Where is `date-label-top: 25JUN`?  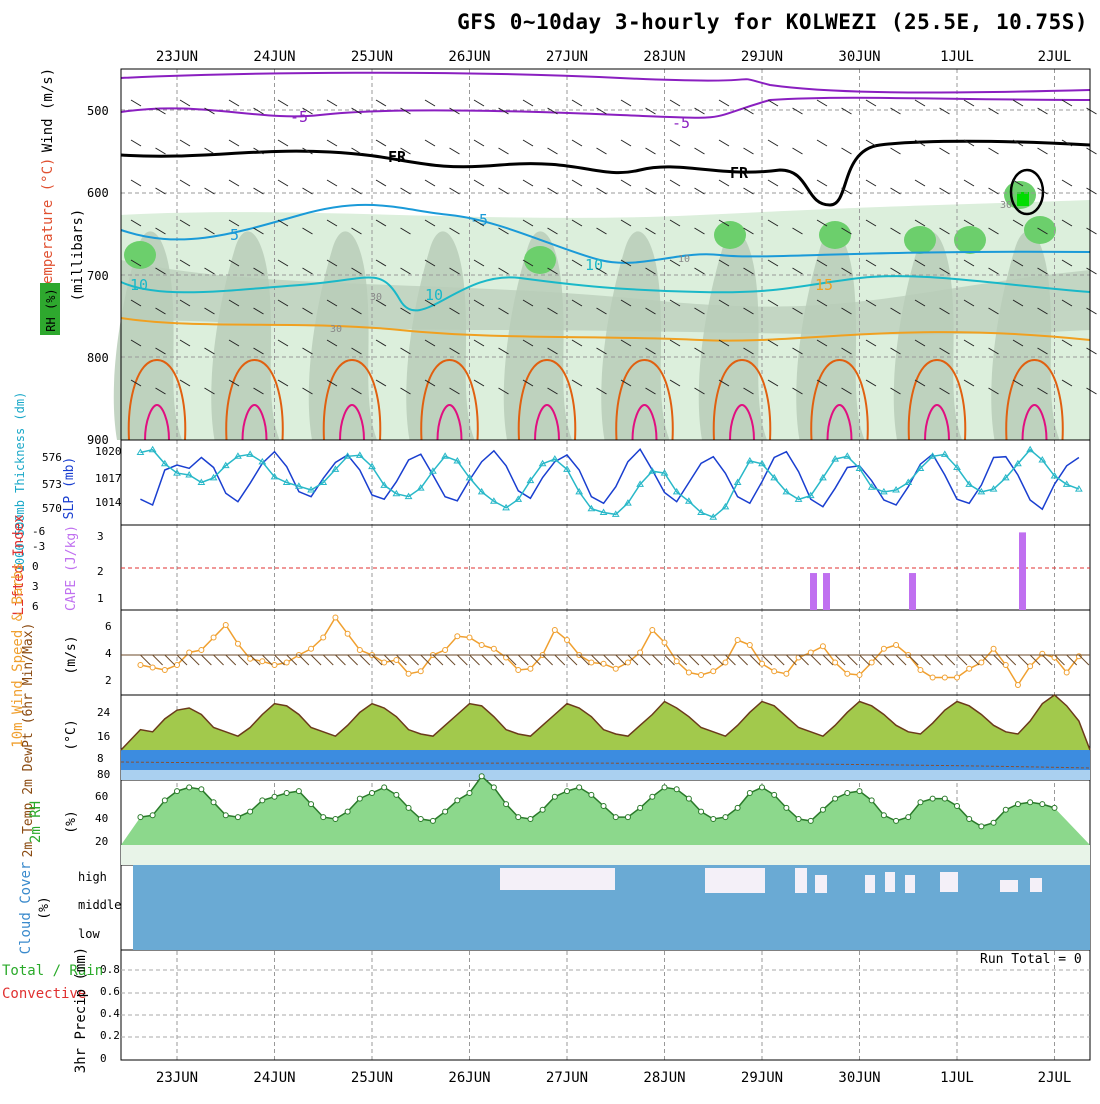 date-label-top: 25JUN is located at coordinates (372, 57).